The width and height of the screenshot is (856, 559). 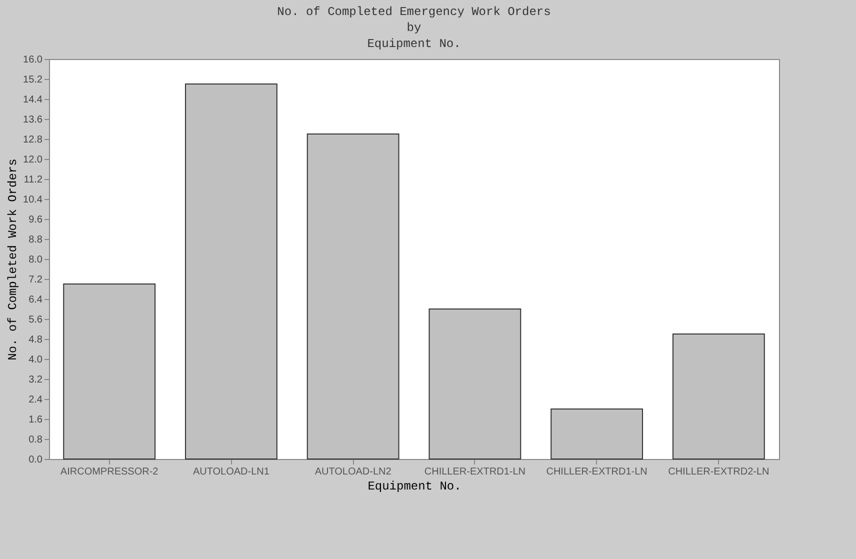 What do you see at coordinates (719, 472) in the screenshot?
I see `x-tick-label: CHILLER-EXTRD2-LN` at bounding box center [719, 472].